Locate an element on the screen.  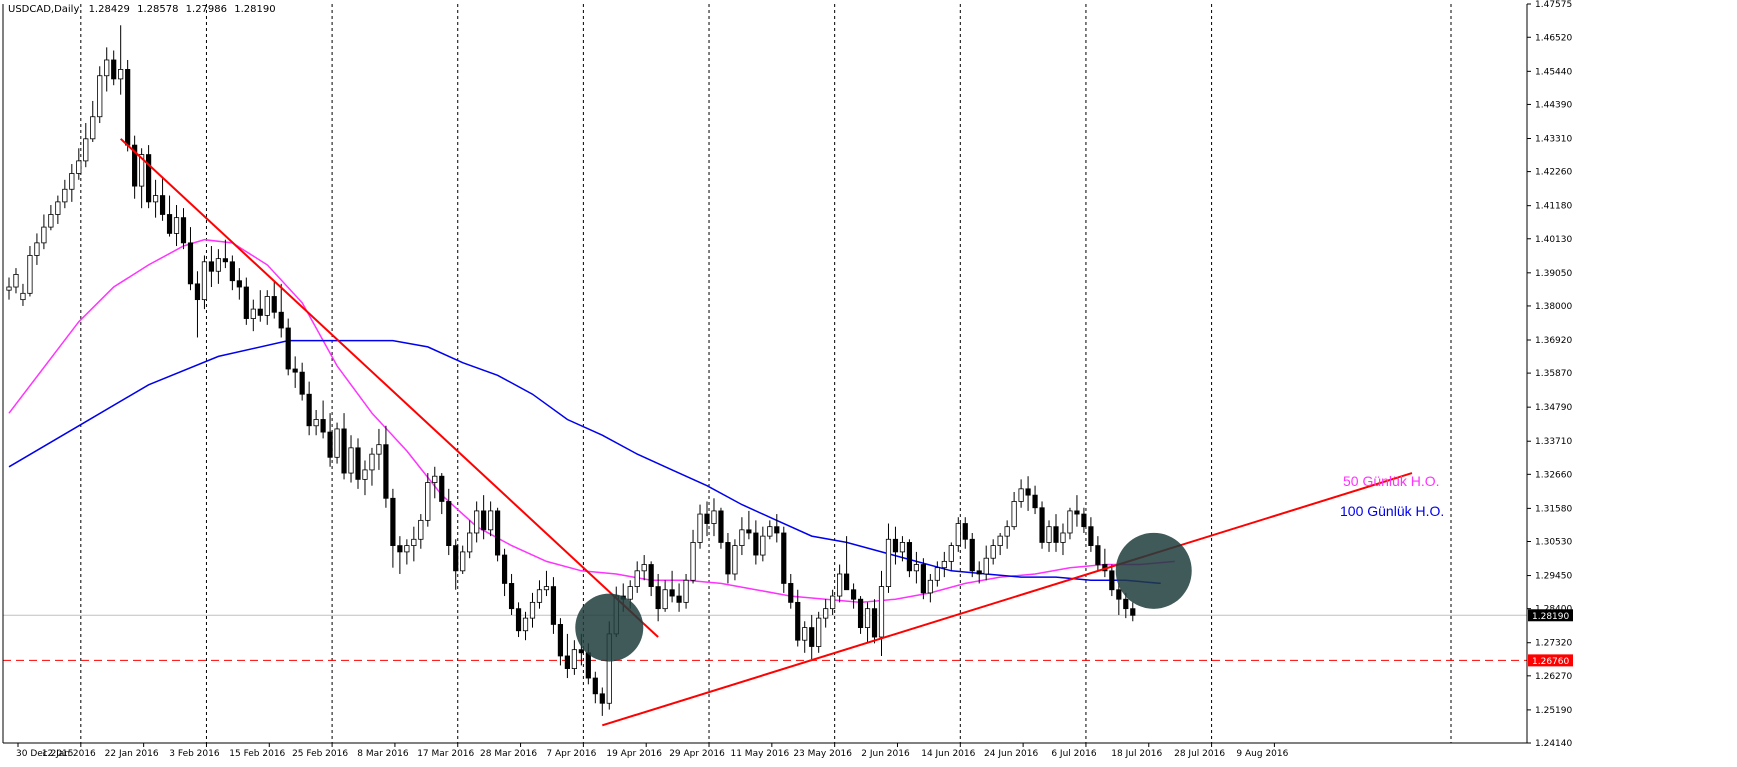
x-tick-label: 18 Jul 2016 is located at coordinates (1136, 754).